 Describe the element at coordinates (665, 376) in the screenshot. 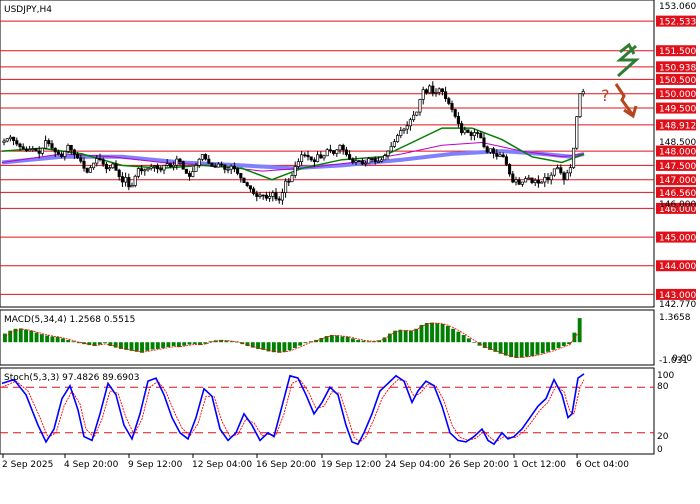

I see `stoch-axis-100: 100` at that location.